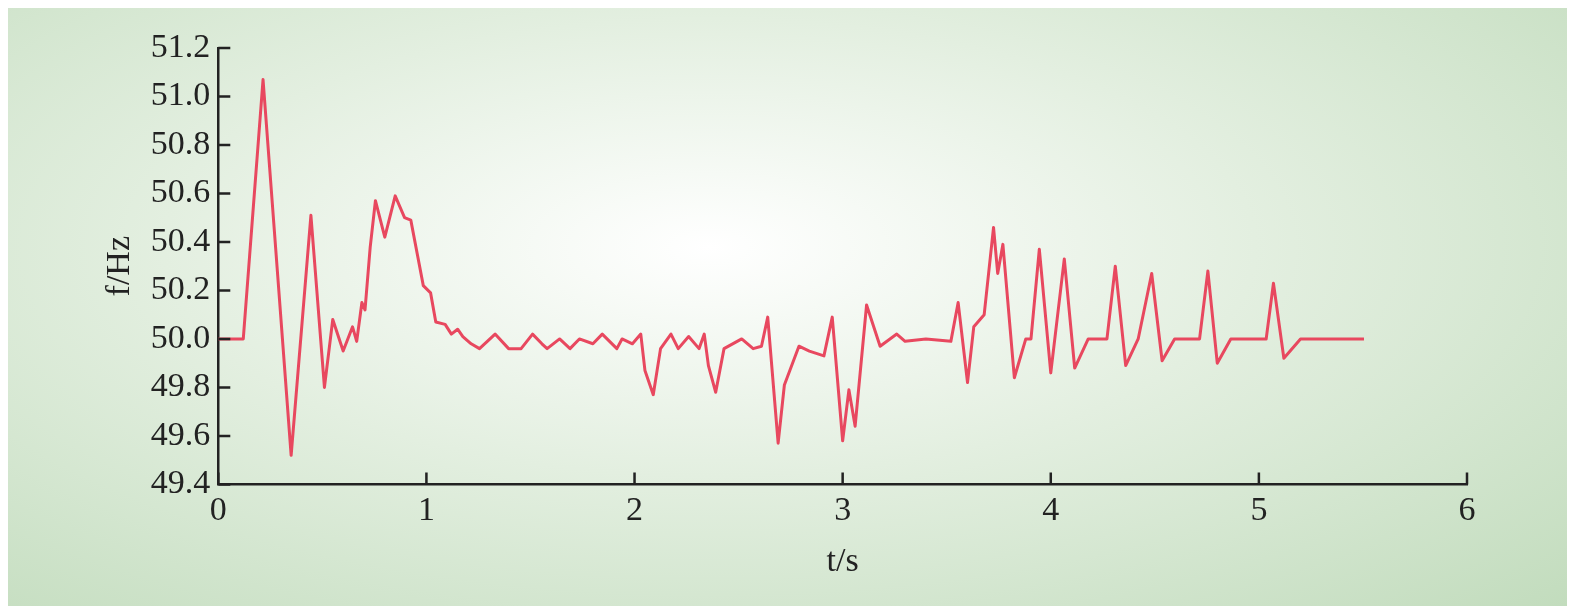 Image resolution: width=1575 pixels, height=614 pixels. I want to click on y-tick-label: 50.4, so click(180, 239).